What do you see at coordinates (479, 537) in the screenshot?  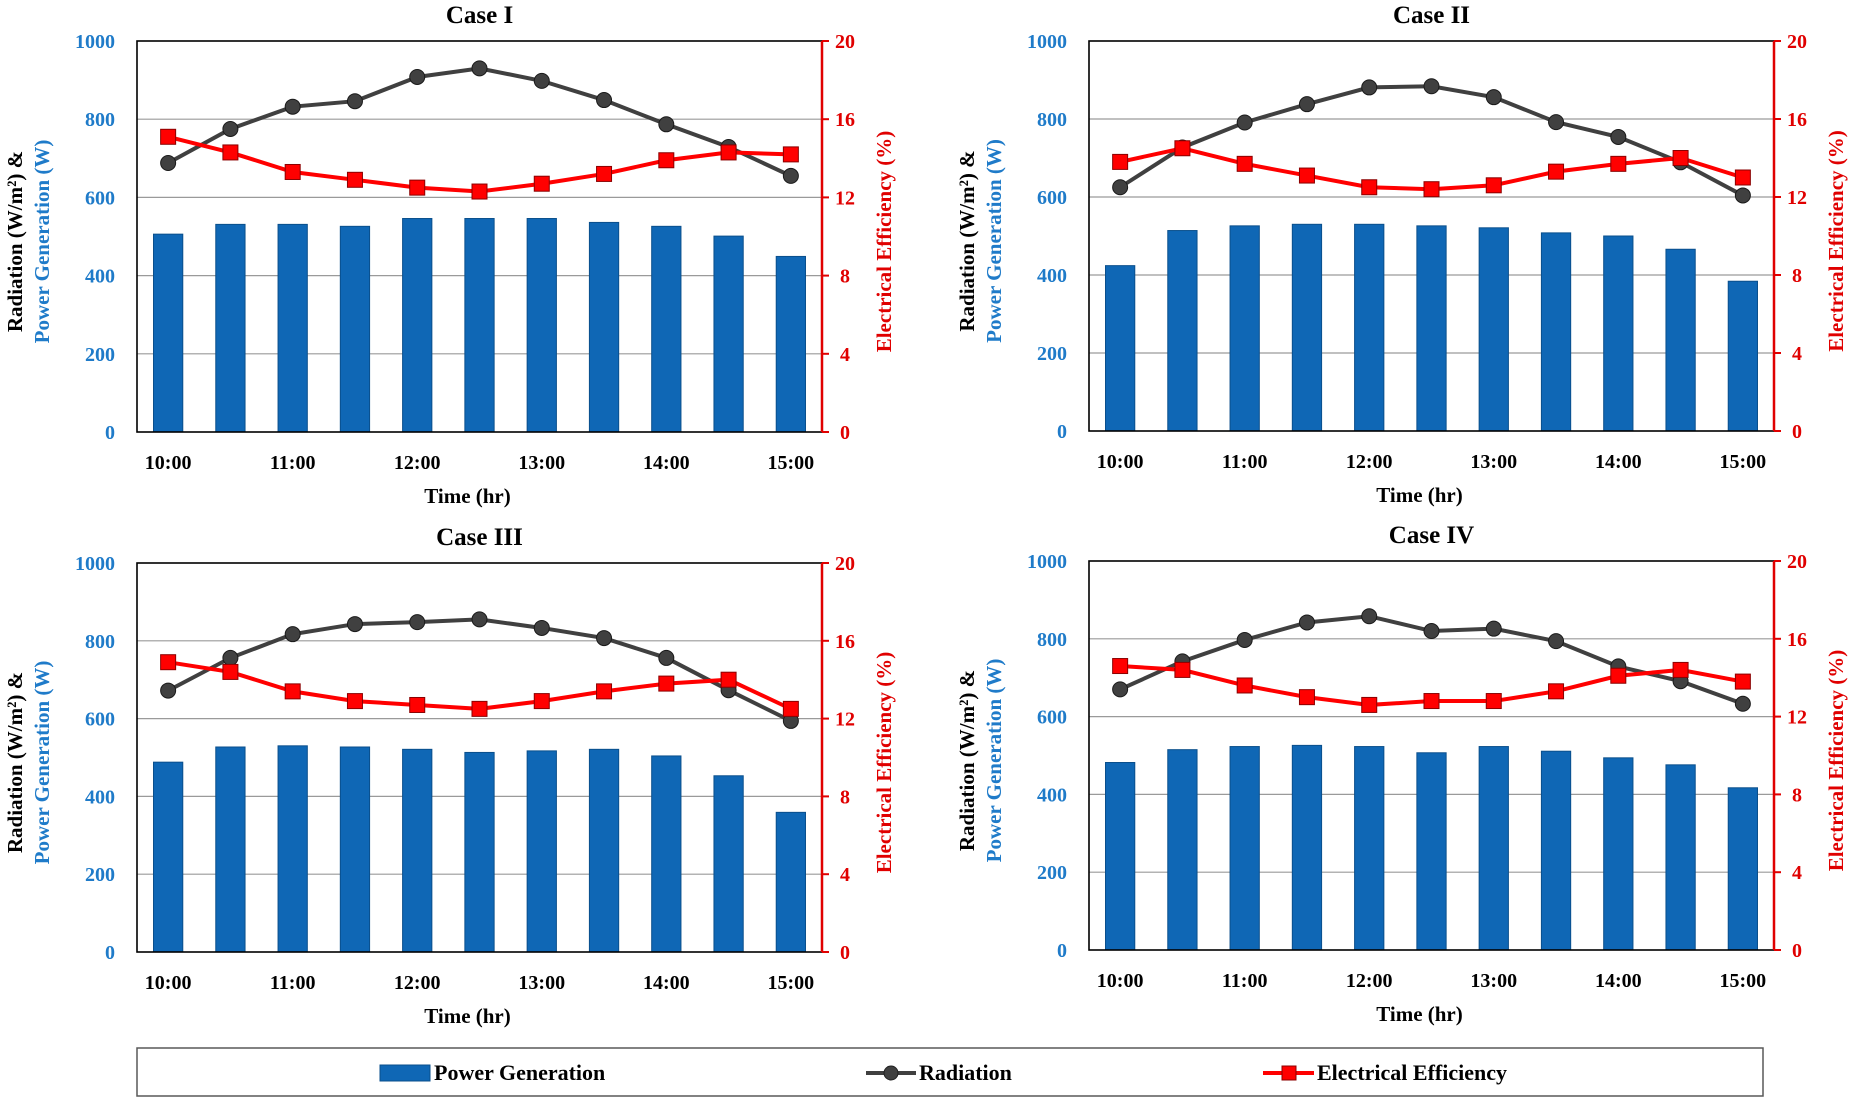 I see `chart-title: Case III` at bounding box center [479, 537].